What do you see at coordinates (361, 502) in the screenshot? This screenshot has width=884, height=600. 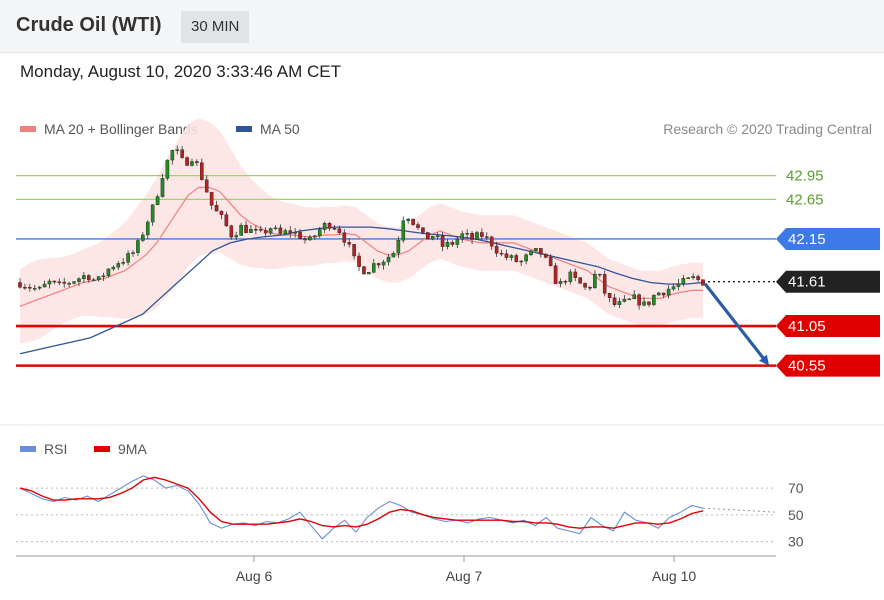 I see `rsi-series-9MA` at bounding box center [361, 502].